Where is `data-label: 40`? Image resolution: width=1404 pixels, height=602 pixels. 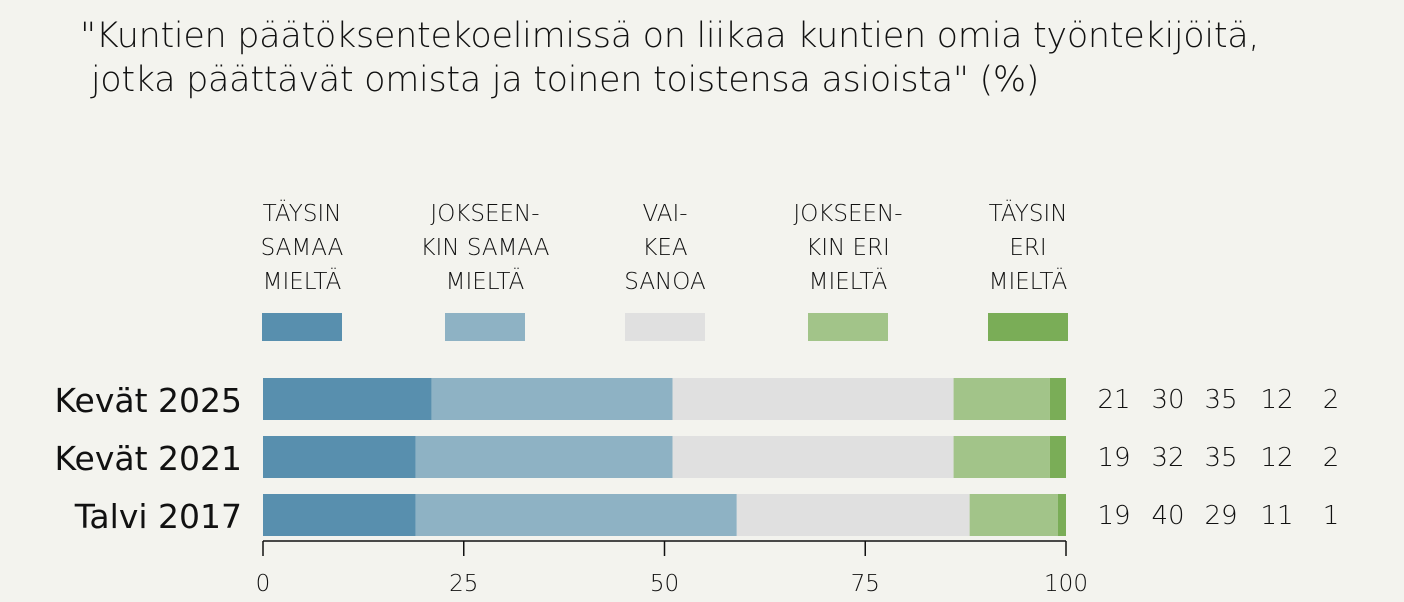 data-label: 40 is located at coordinates (1167, 516).